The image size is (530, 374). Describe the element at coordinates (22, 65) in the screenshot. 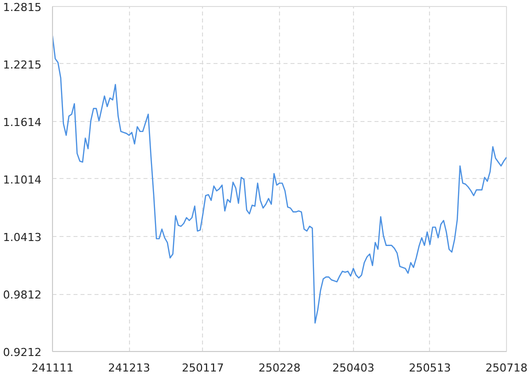

I see `y-tick-label: 1.2215` at that location.